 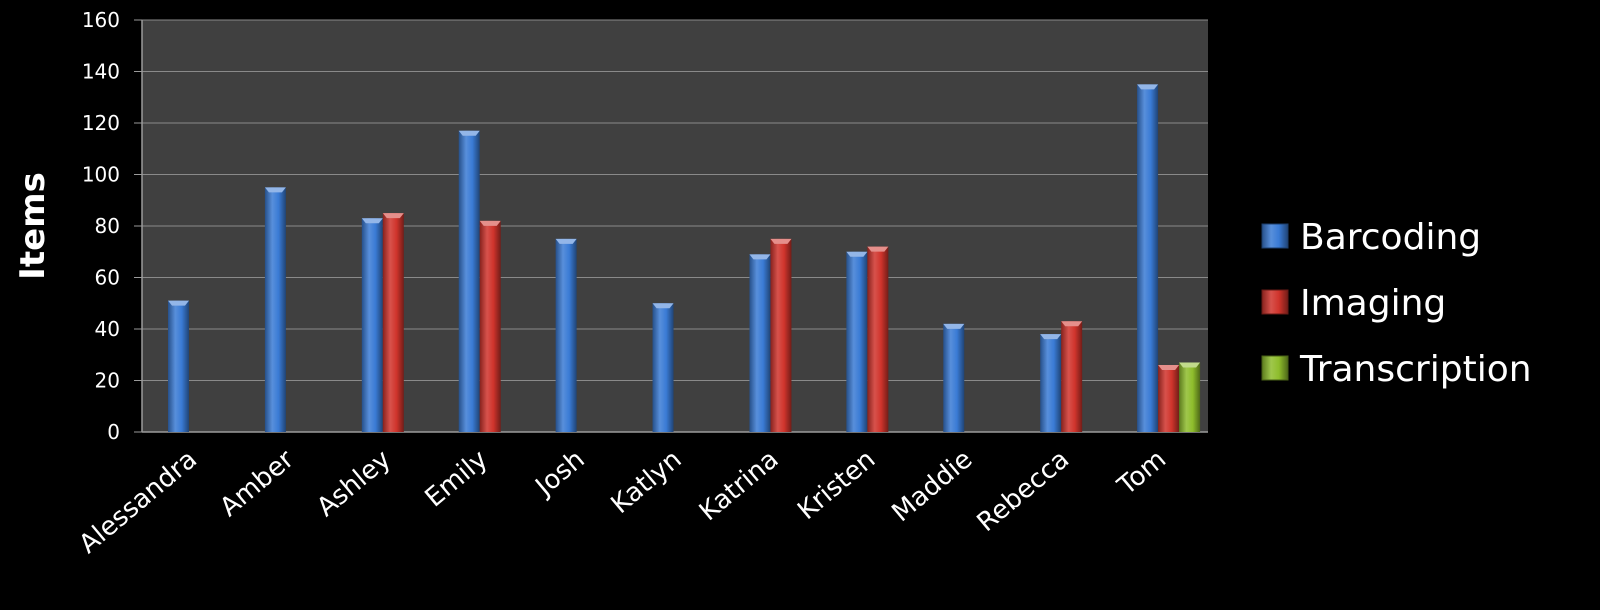 I want to click on y-tick-label: 40, so click(x=107, y=329).